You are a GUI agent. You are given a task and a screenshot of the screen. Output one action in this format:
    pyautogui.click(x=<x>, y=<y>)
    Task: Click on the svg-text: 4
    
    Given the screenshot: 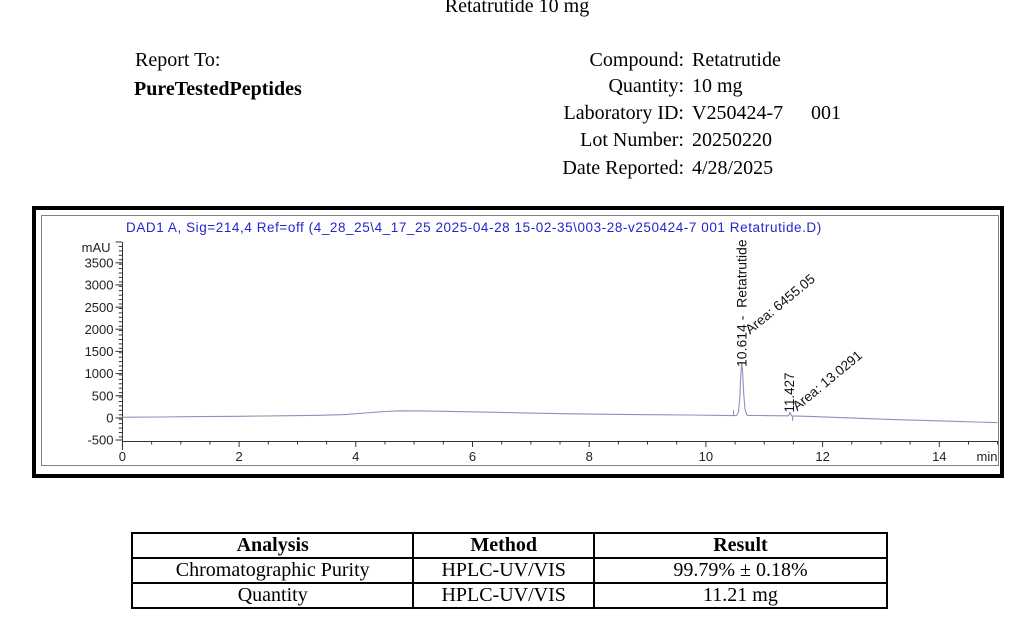 What is the action you would take?
    pyautogui.click(x=355, y=456)
    